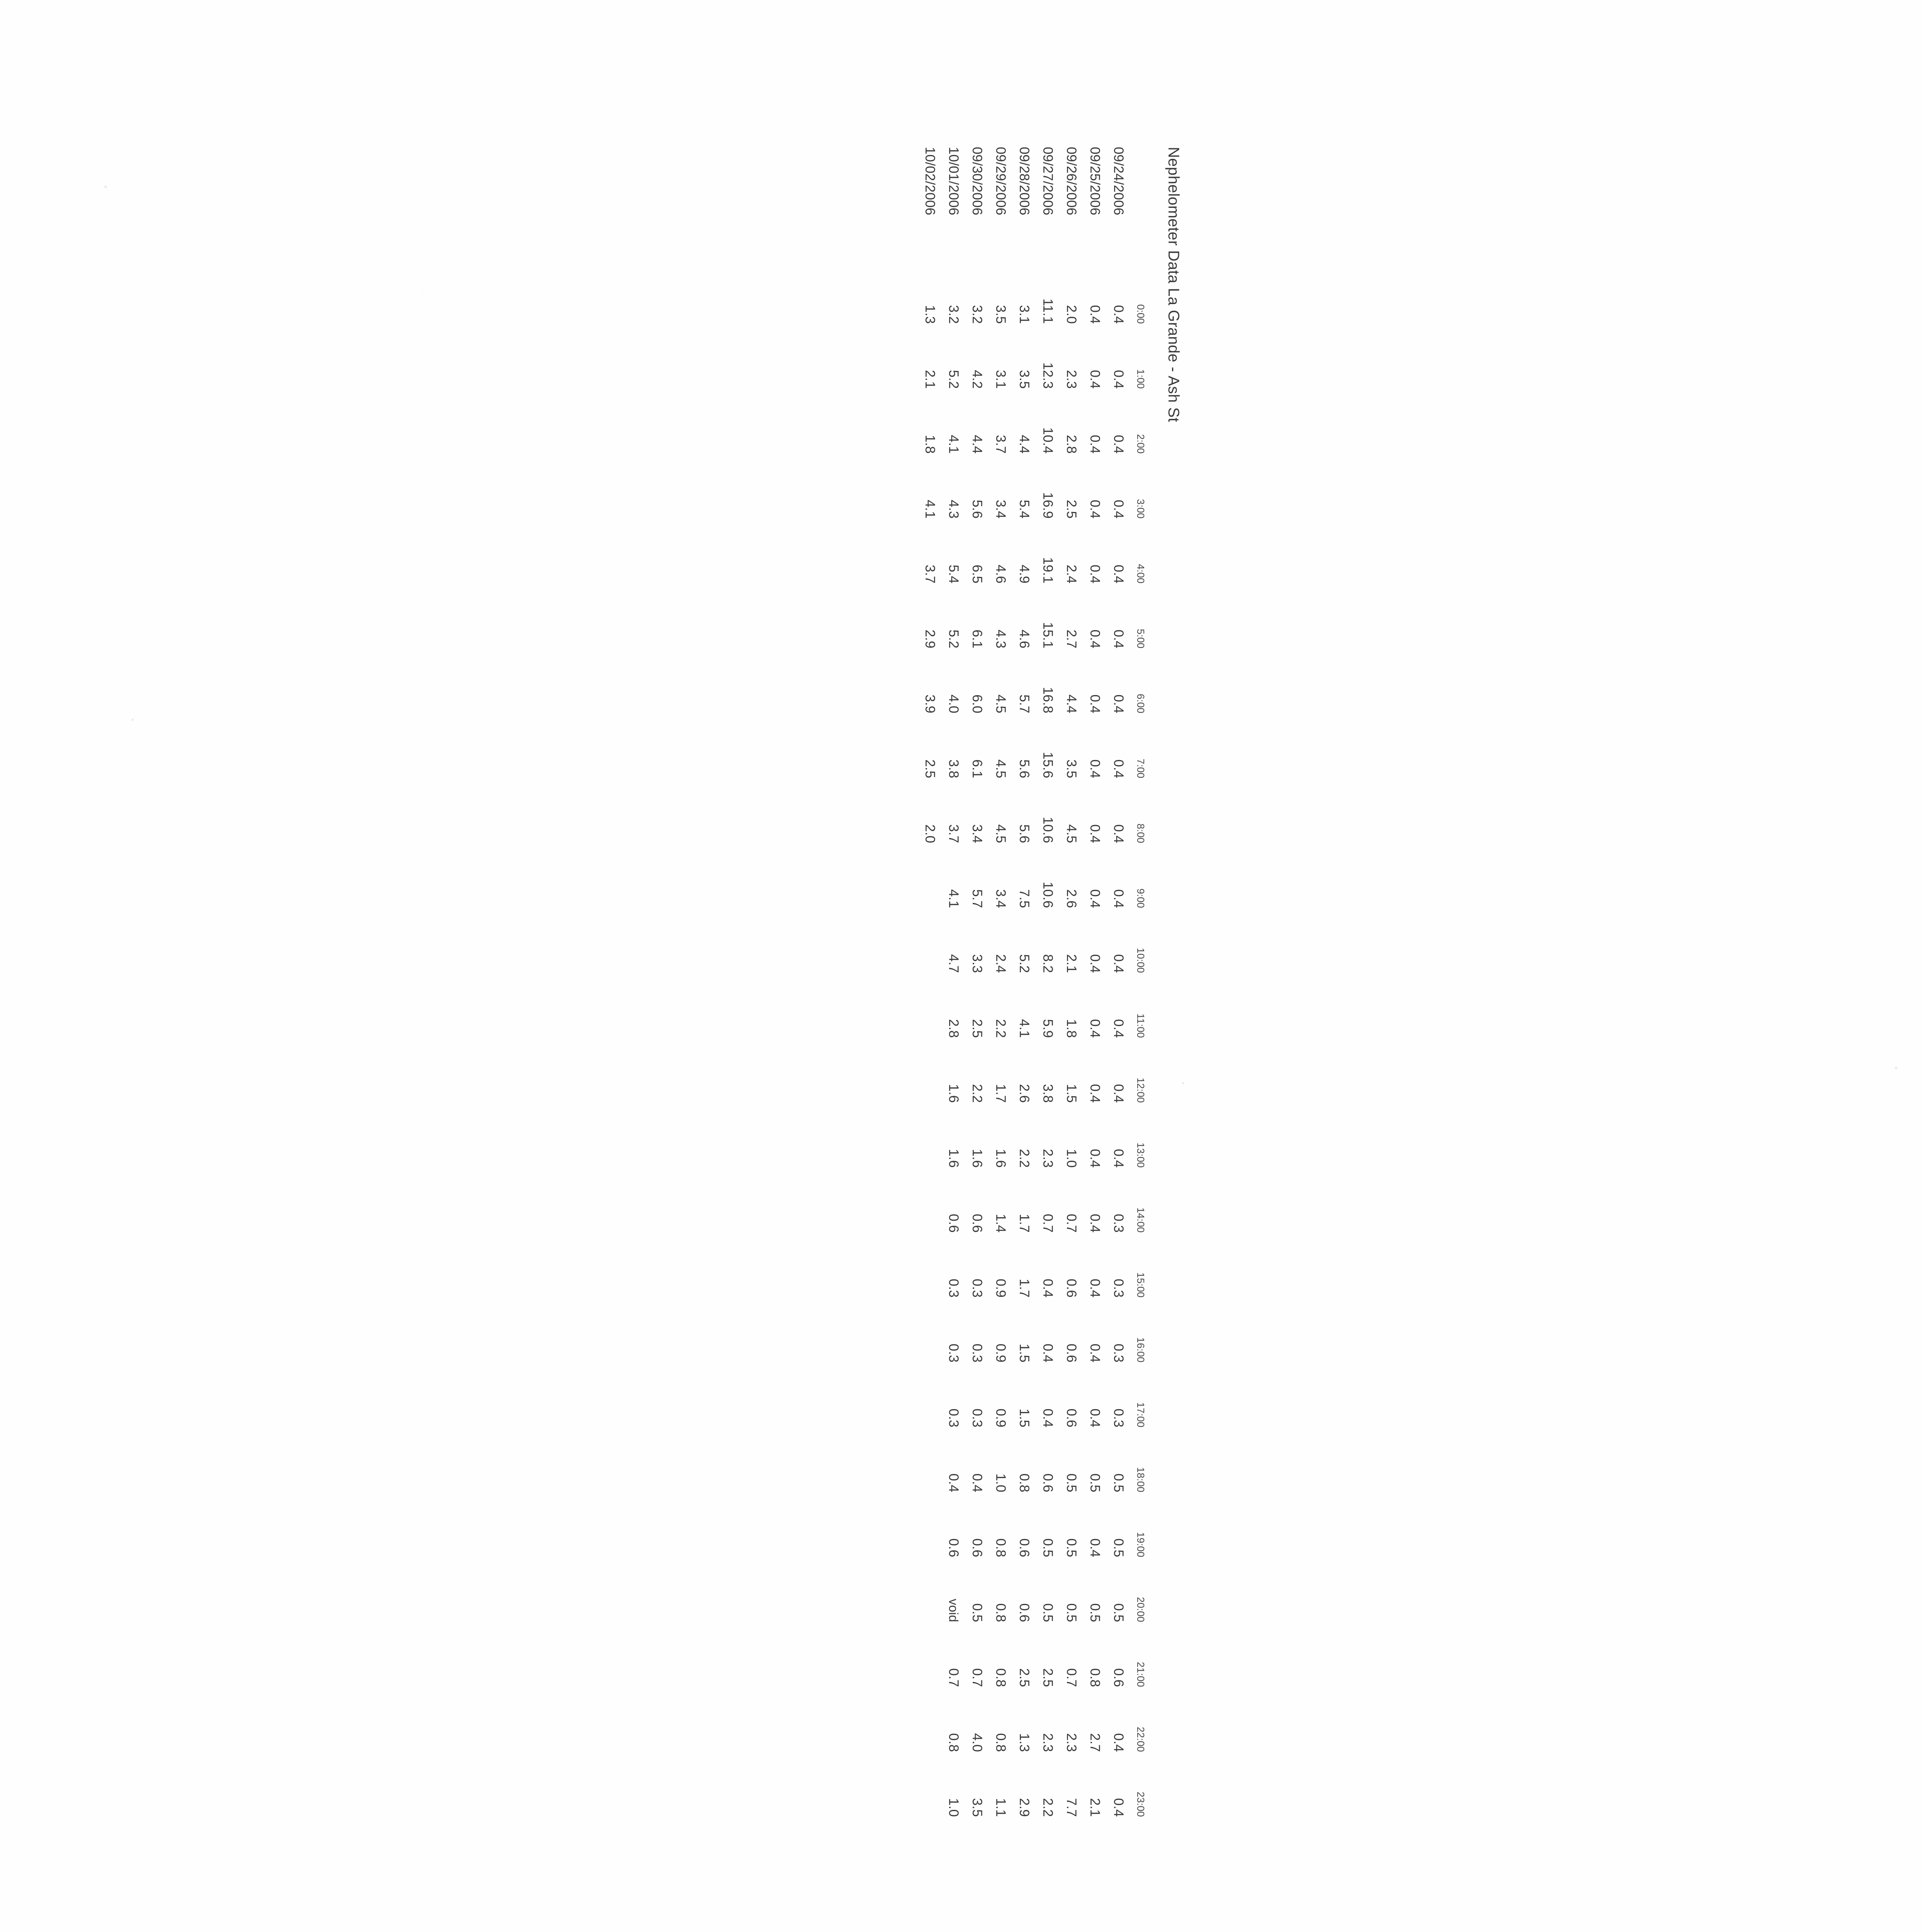 The image size is (1923, 1932). What do you see at coordinates (1000, 1808) in the screenshot?
I see `data-value-cell: 1.1` at bounding box center [1000, 1808].